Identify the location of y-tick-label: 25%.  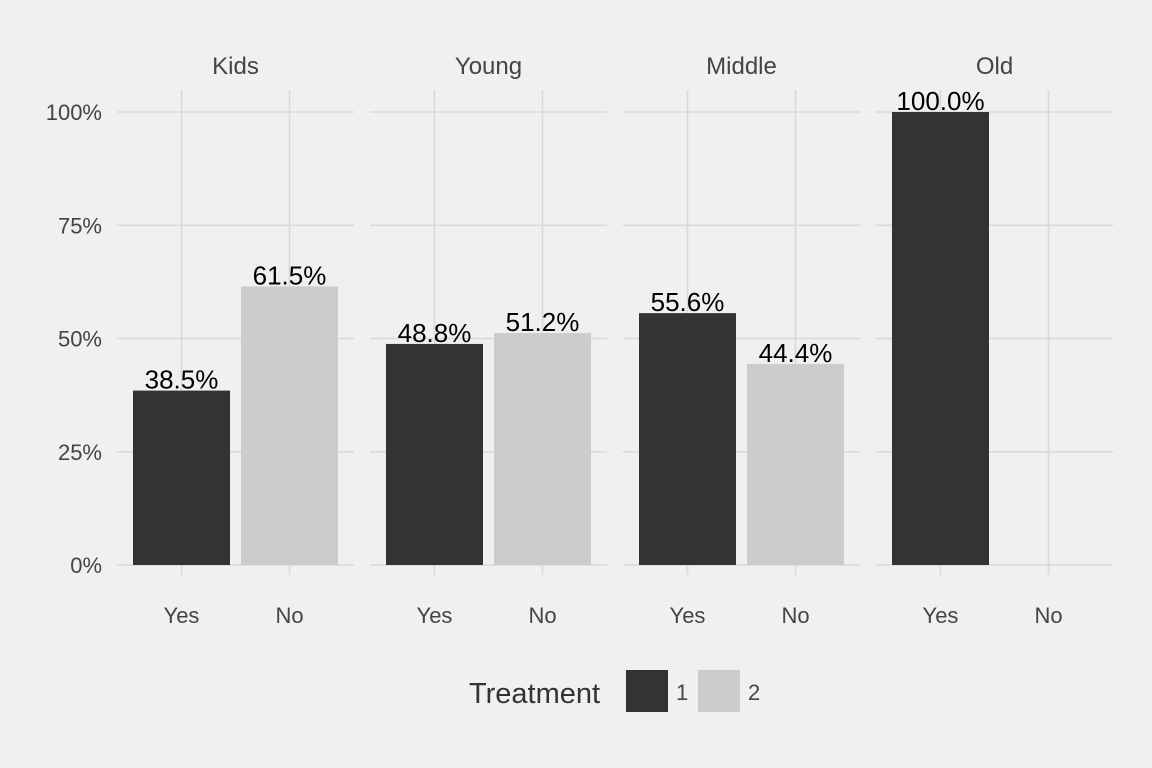
(80, 452).